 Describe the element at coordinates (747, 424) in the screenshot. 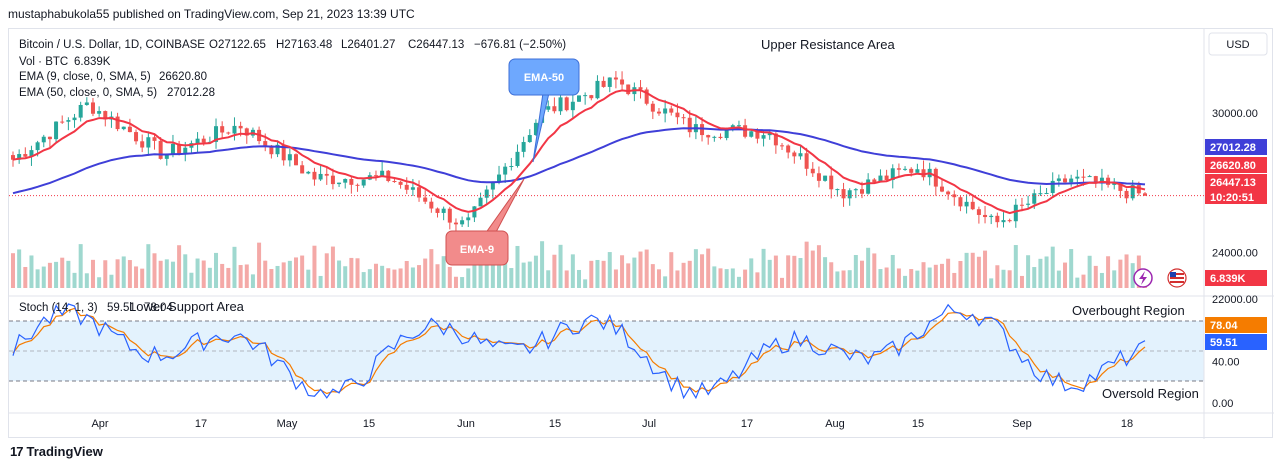

I see `time-tick-label: 17` at that location.